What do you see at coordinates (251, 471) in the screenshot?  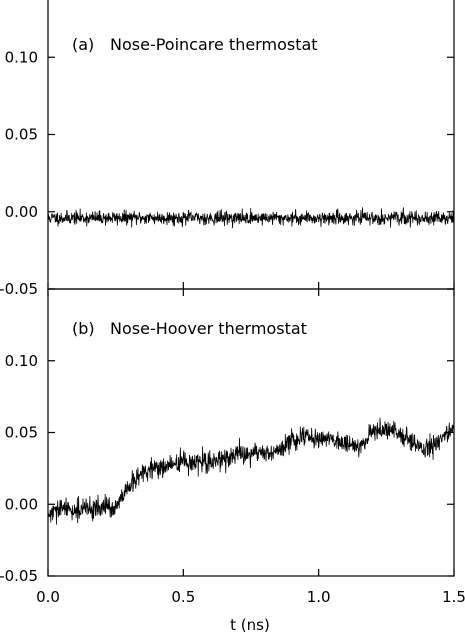 I see `panel-b-series-line` at bounding box center [251, 471].